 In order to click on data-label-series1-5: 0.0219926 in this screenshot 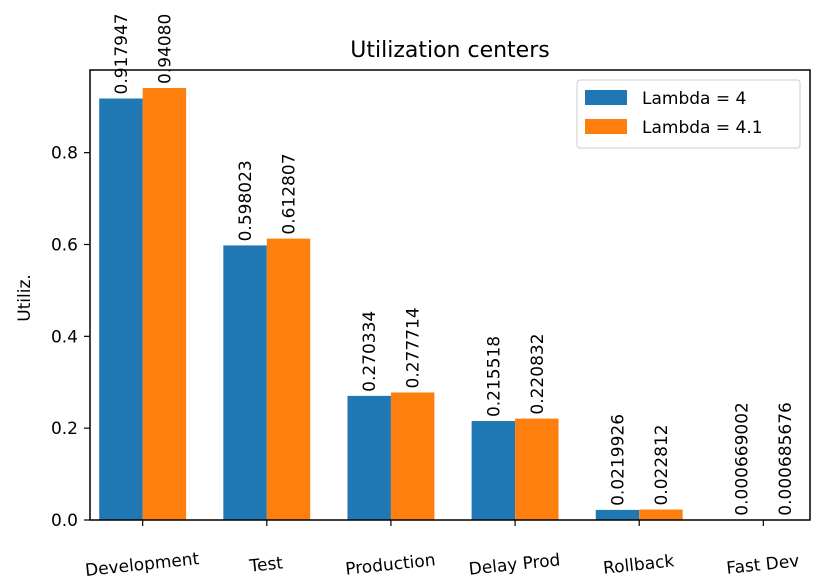, I will do `click(618, 460)`.